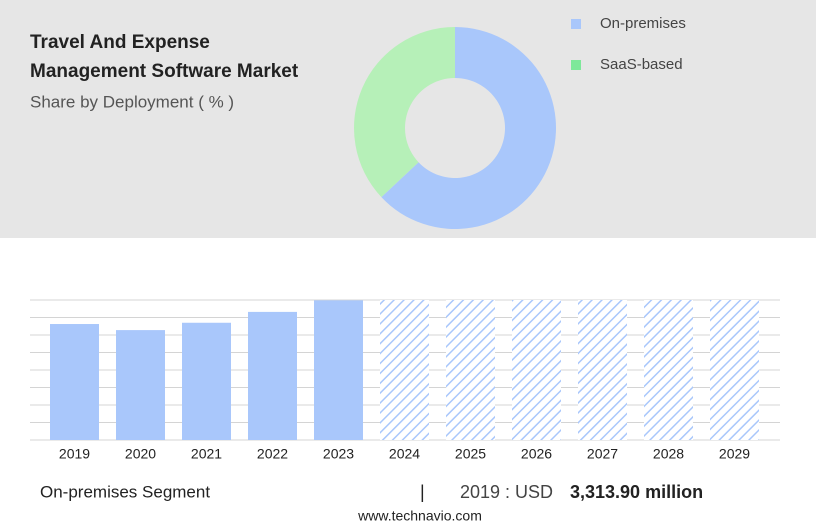 The height and width of the screenshot is (528, 816). What do you see at coordinates (125, 491) in the screenshot?
I see `segment-label: On-premises Segment` at bounding box center [125, 491].